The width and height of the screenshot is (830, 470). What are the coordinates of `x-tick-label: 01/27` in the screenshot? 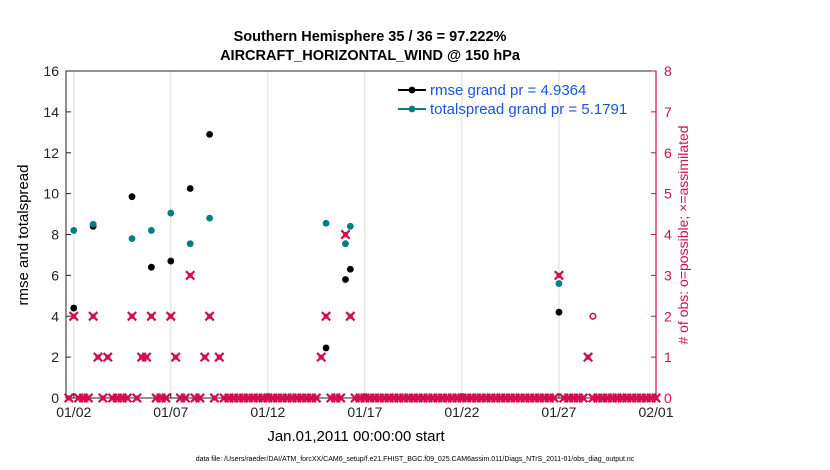 It's located at (558, 412).